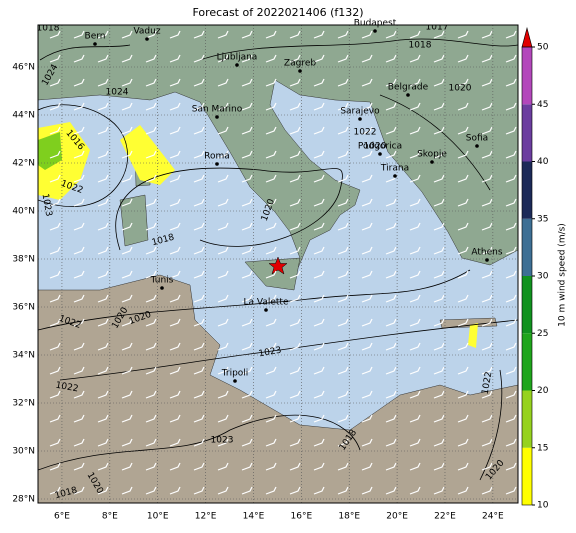 This screenshot has width=576, height=533. I want to click on city-label: Belgrade, so click(408, 88).